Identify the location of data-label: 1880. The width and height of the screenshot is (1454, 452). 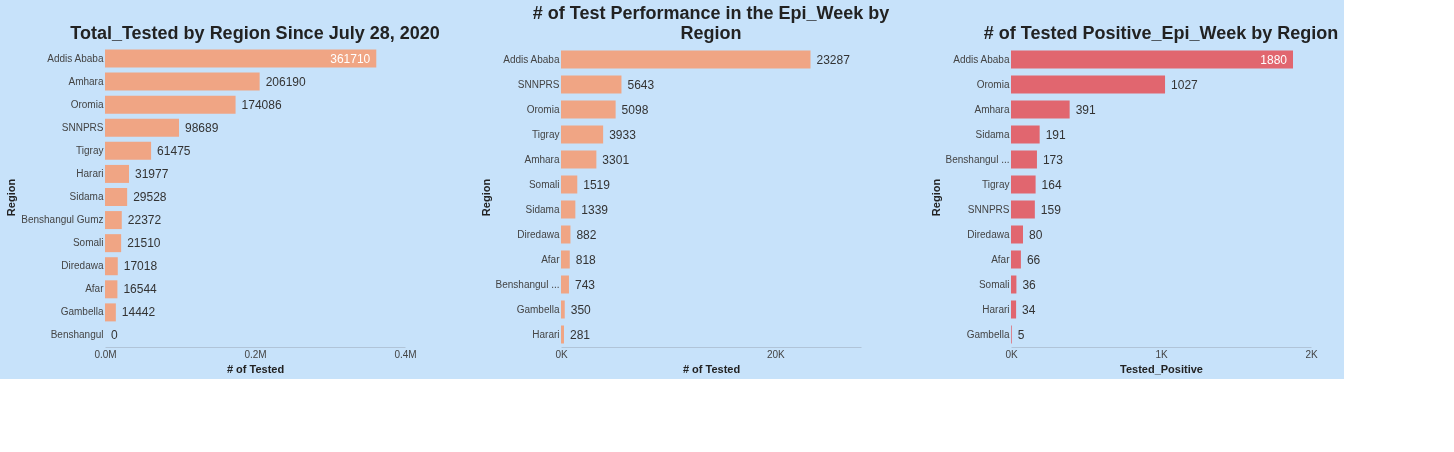
(1274, 59).